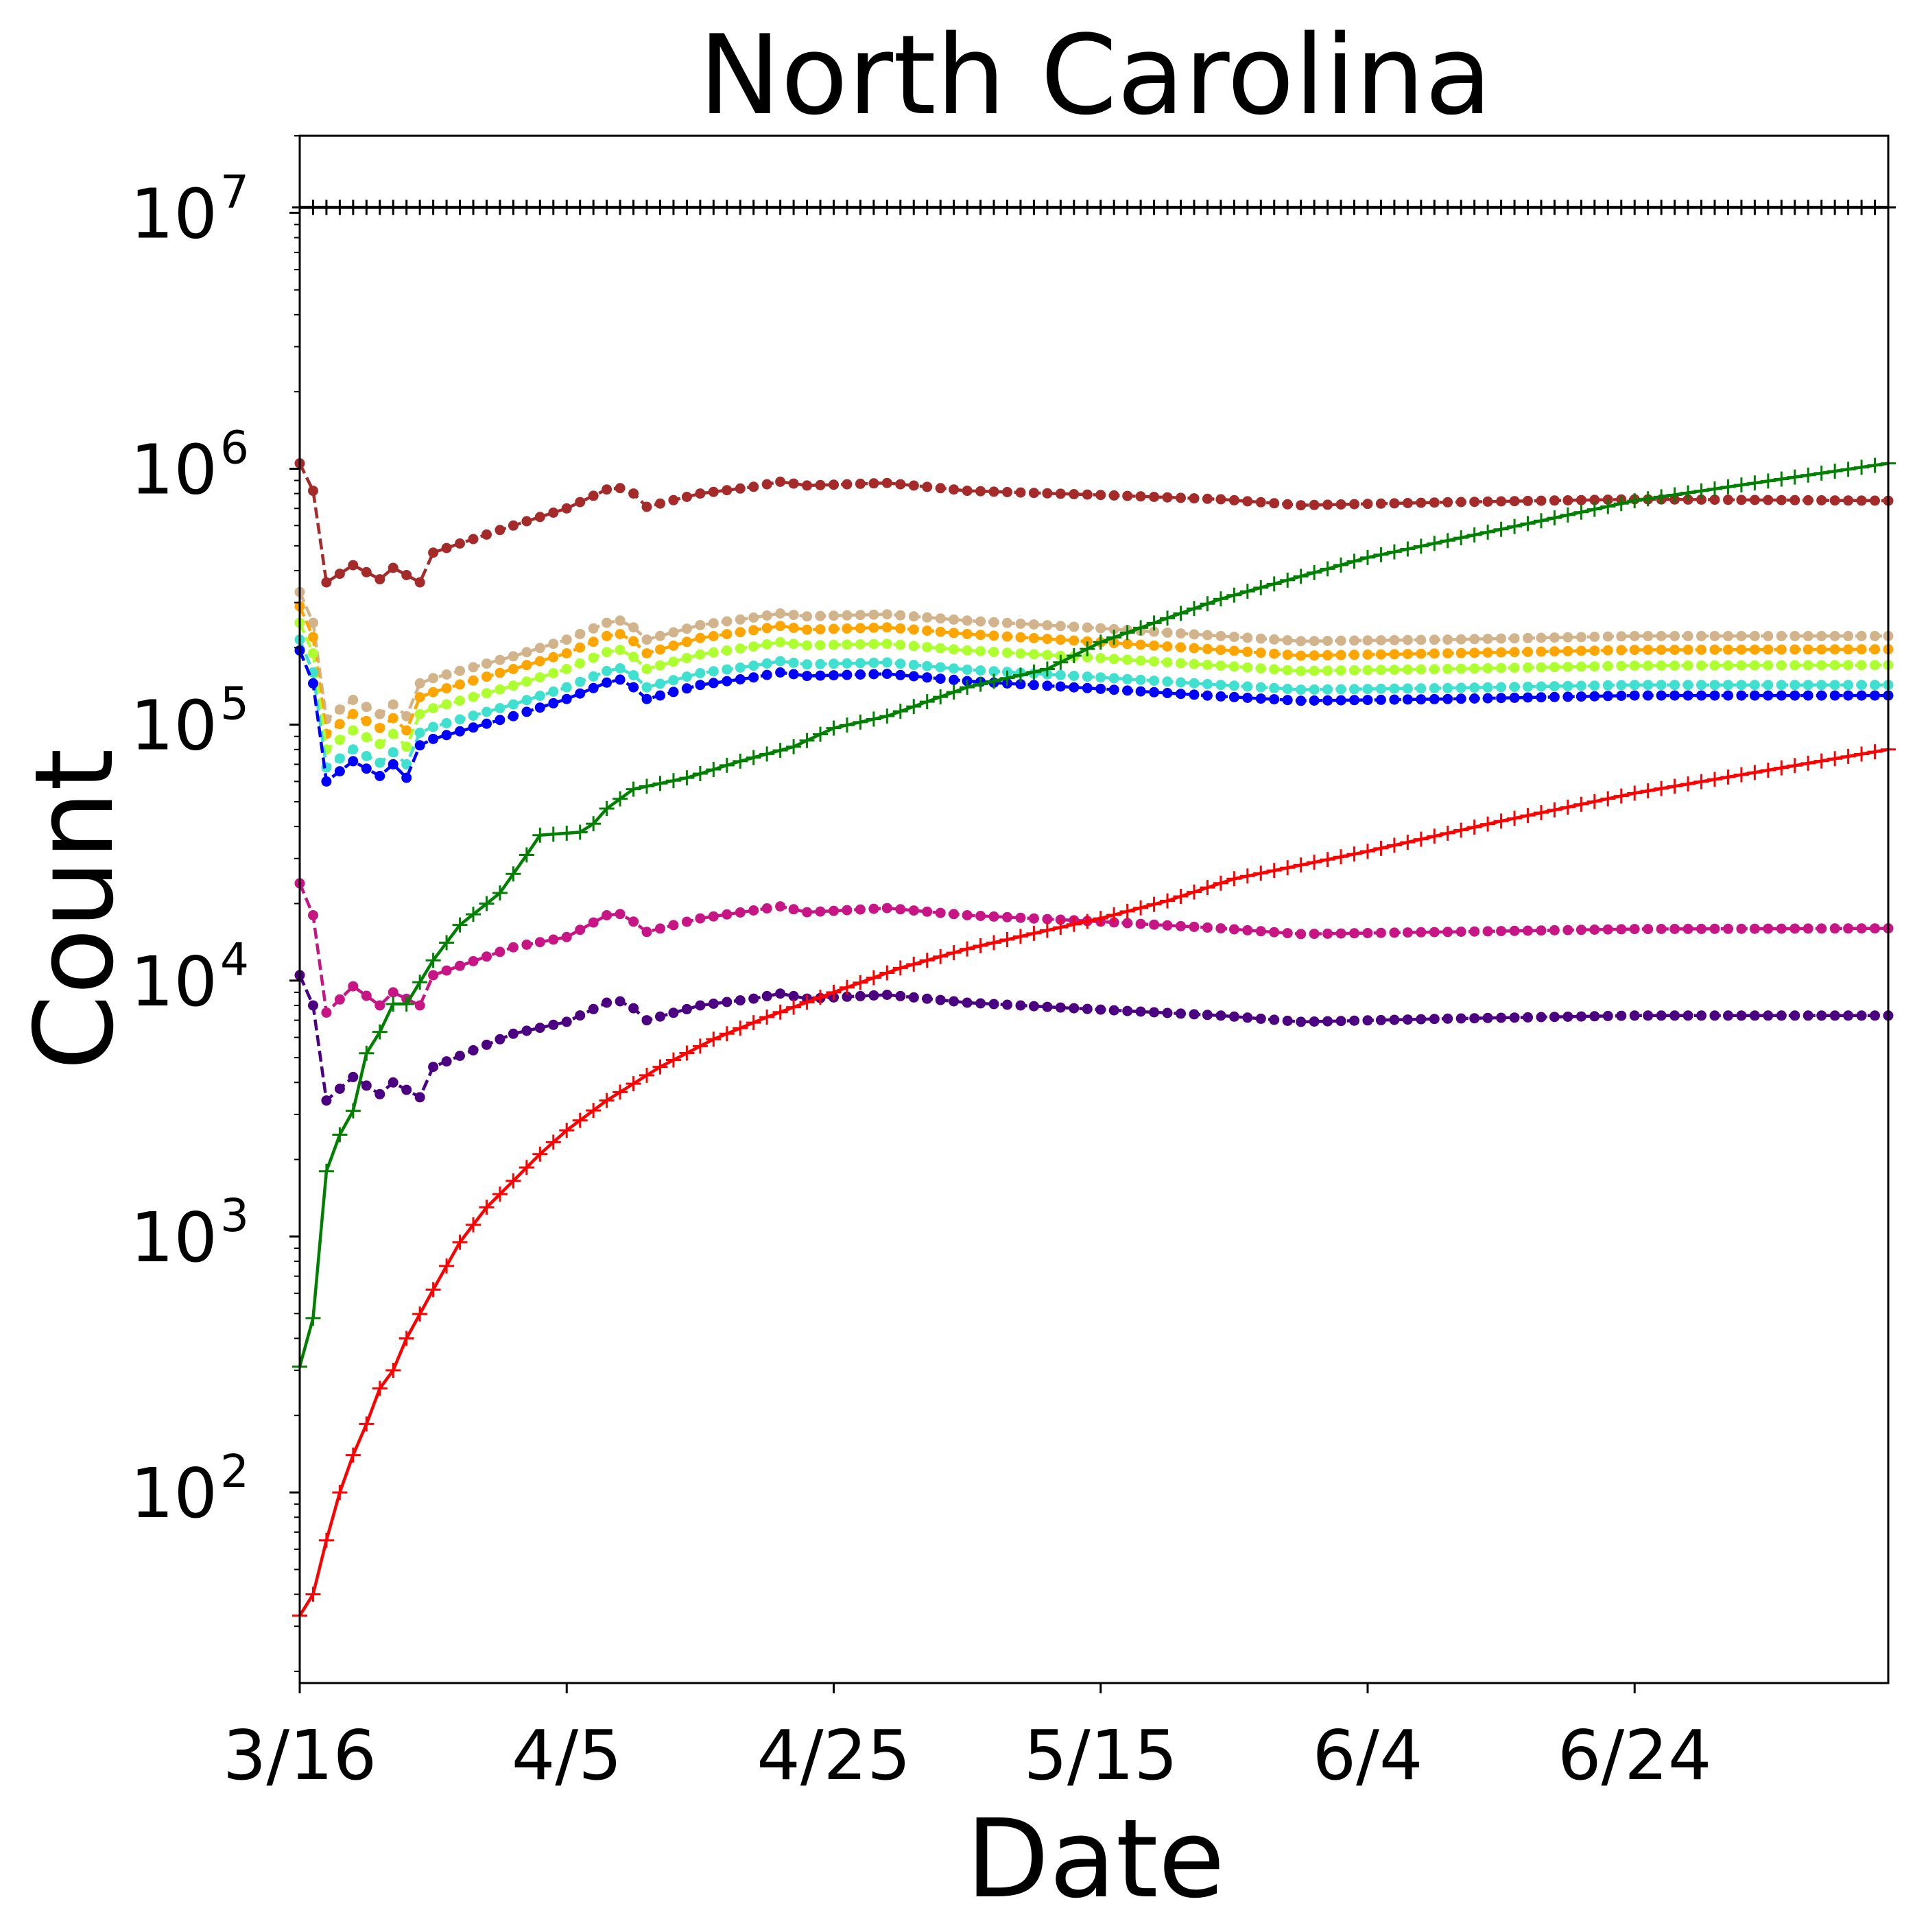 The height and width of the screenshot is (1932, 1915). What do you see at coordinates (235, 1472) in the screenshot?
I see `y-tick-exponent: 2` at bounding box center [235, 1472].